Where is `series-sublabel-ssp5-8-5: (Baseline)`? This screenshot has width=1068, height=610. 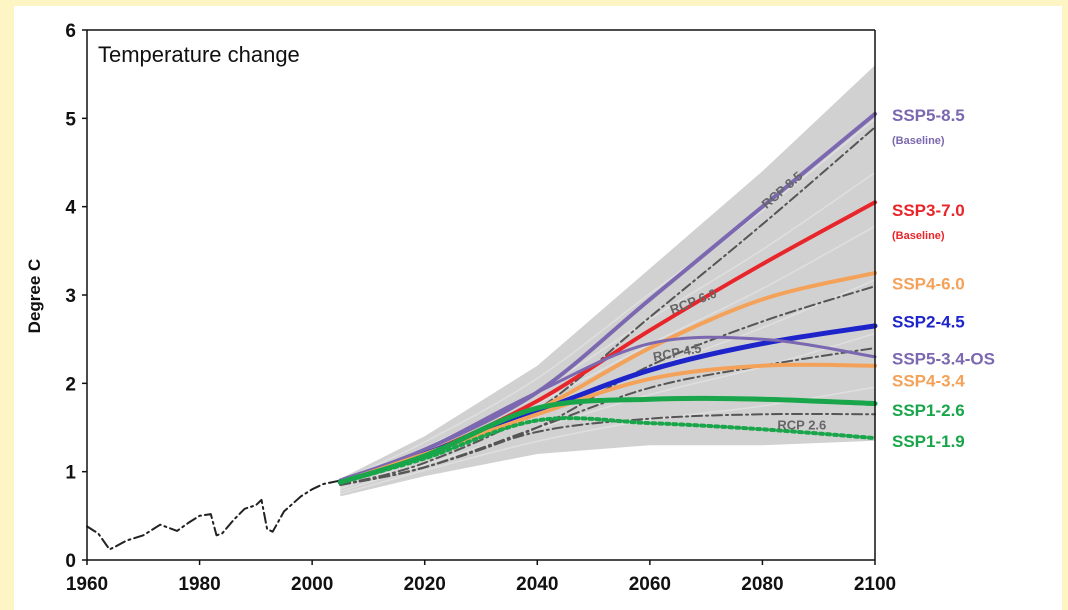
series-sublabel-ssp5-8-5: (Baseline) is located at coordinates (918, 141).